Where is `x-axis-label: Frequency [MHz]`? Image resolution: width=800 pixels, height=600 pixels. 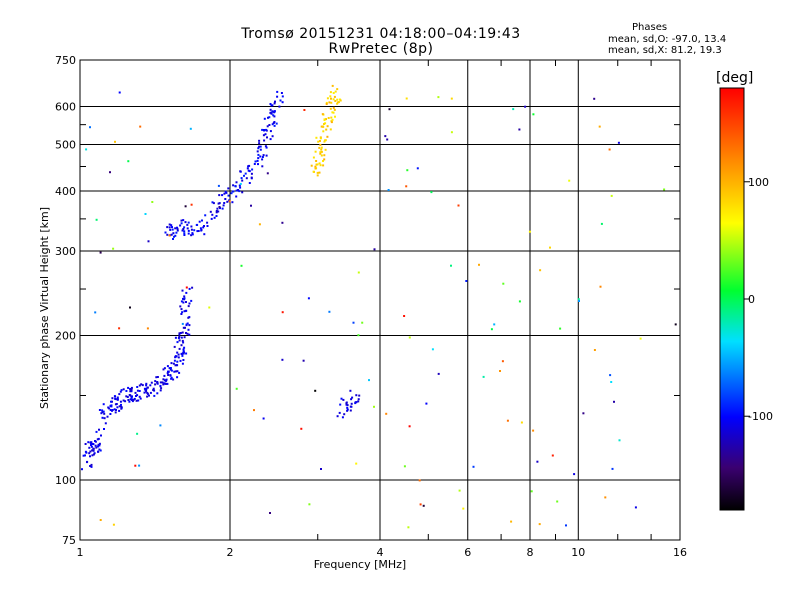 x-axis-label: Frequency [MHz] is located at coordinates (360, 564).